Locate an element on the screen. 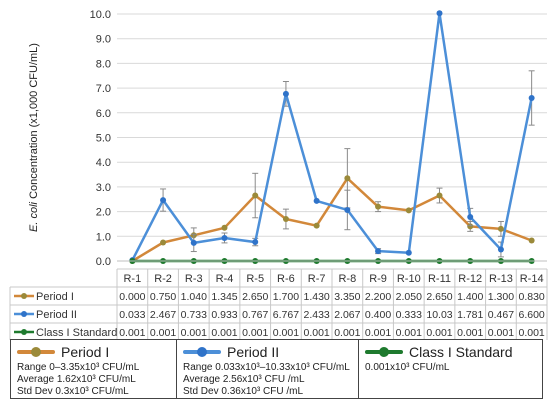 The image size is (550, 401). category-label: R-14 is located at coordinates (532, 279).